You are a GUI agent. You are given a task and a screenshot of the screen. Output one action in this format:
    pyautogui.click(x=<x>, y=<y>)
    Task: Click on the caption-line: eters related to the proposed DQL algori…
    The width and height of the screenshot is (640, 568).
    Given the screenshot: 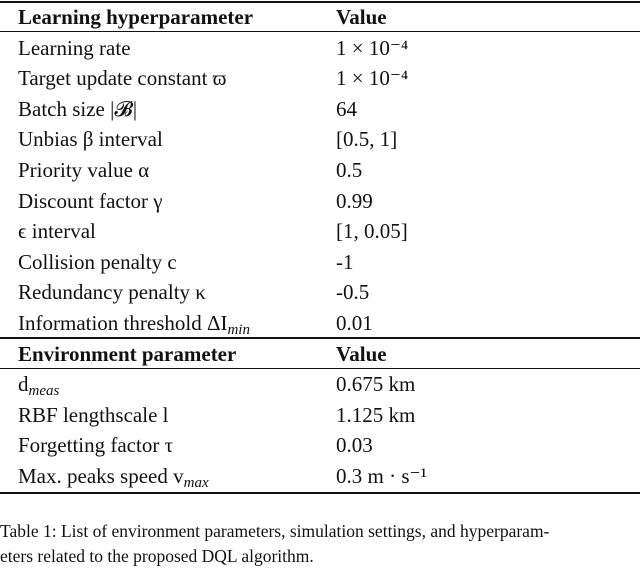 What is the action you would take?
    pyautogui.click(x=157, y=556)
    